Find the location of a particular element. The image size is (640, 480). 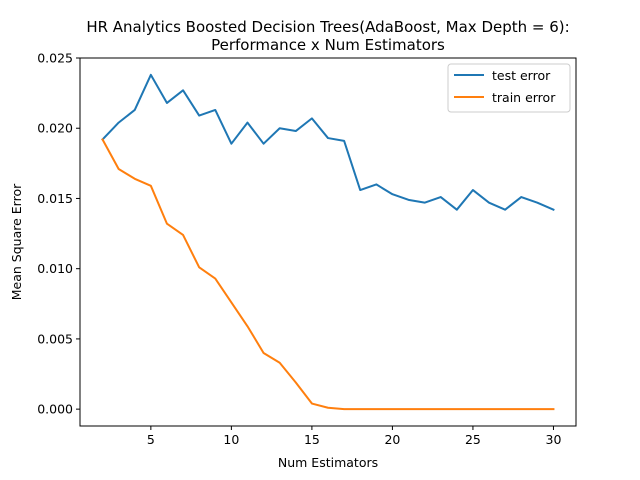

y-axis-label: Mean Square Error is located at coordinates (16, 241).